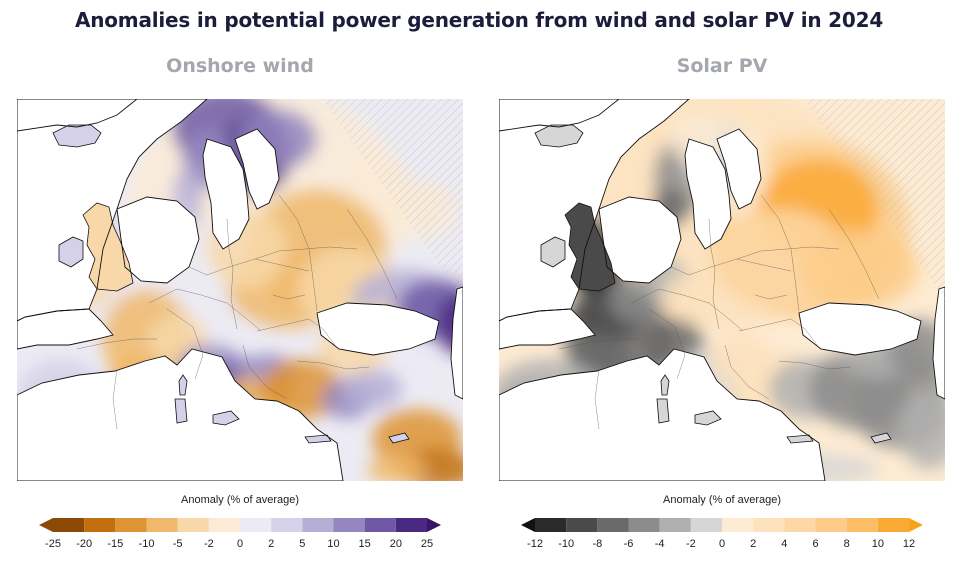  What do you see at coordinates (365, 544) in the screenshot?
I see `wind-legend-tick-label: 15` at bounding box center [365, 544].